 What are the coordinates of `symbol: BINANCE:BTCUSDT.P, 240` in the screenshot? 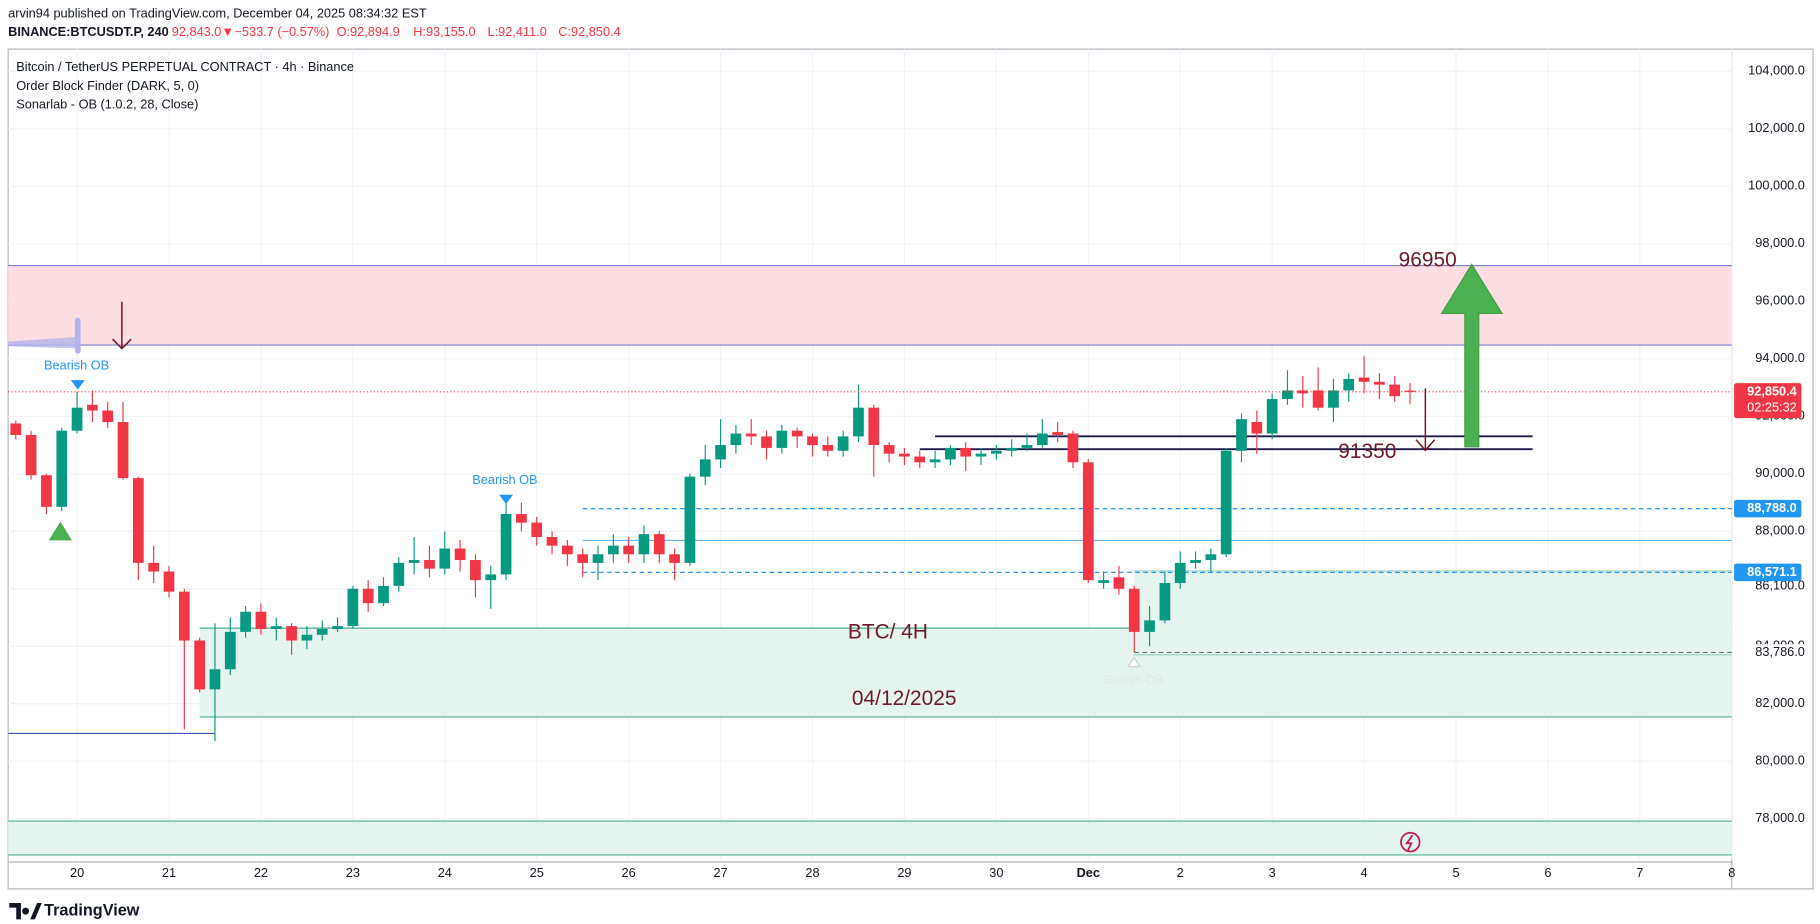 It's located at (88, 31).